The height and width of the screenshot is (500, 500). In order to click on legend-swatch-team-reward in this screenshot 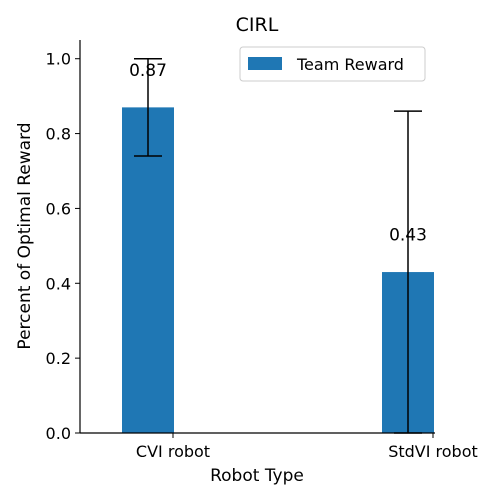, I will do `click(265, 63)`.